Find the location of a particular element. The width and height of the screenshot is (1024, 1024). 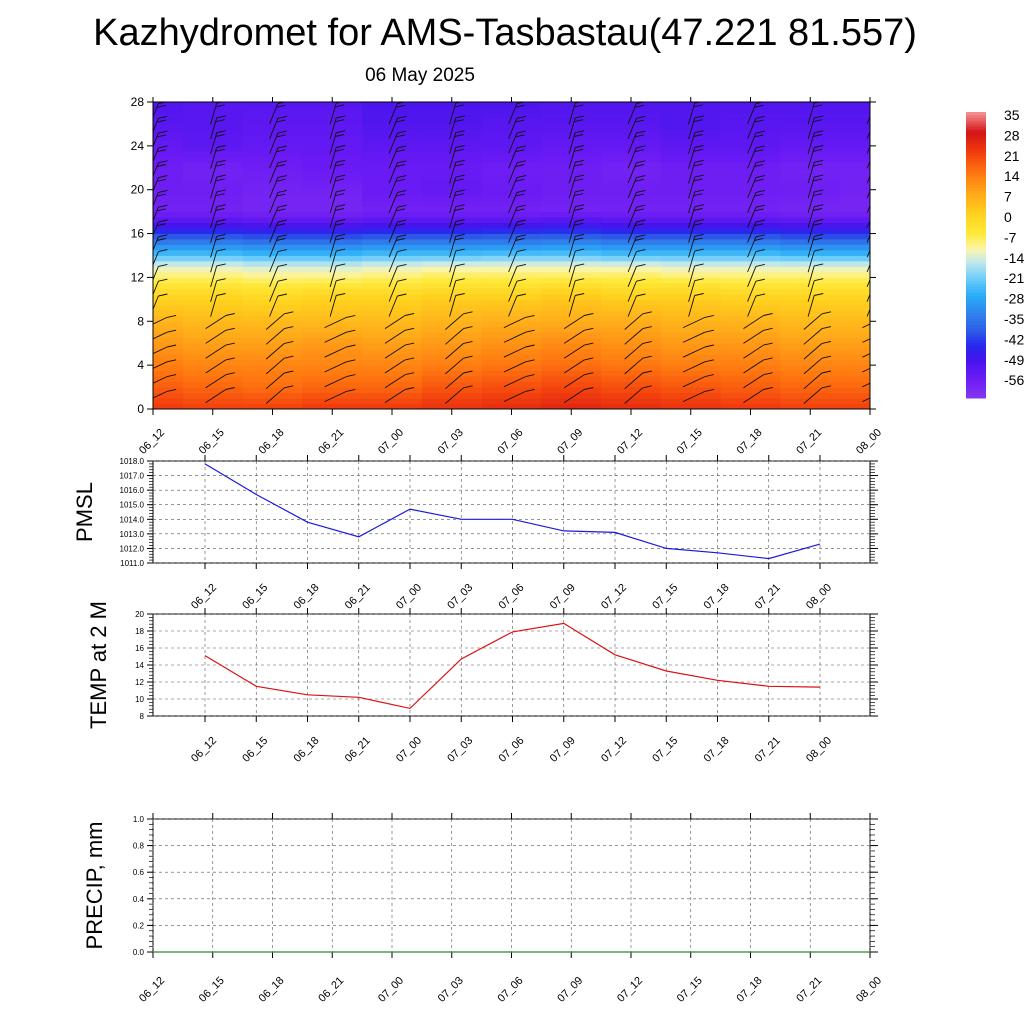

pmsl-y-tick-label: 1017.0 is located at coordinates (132, 476).